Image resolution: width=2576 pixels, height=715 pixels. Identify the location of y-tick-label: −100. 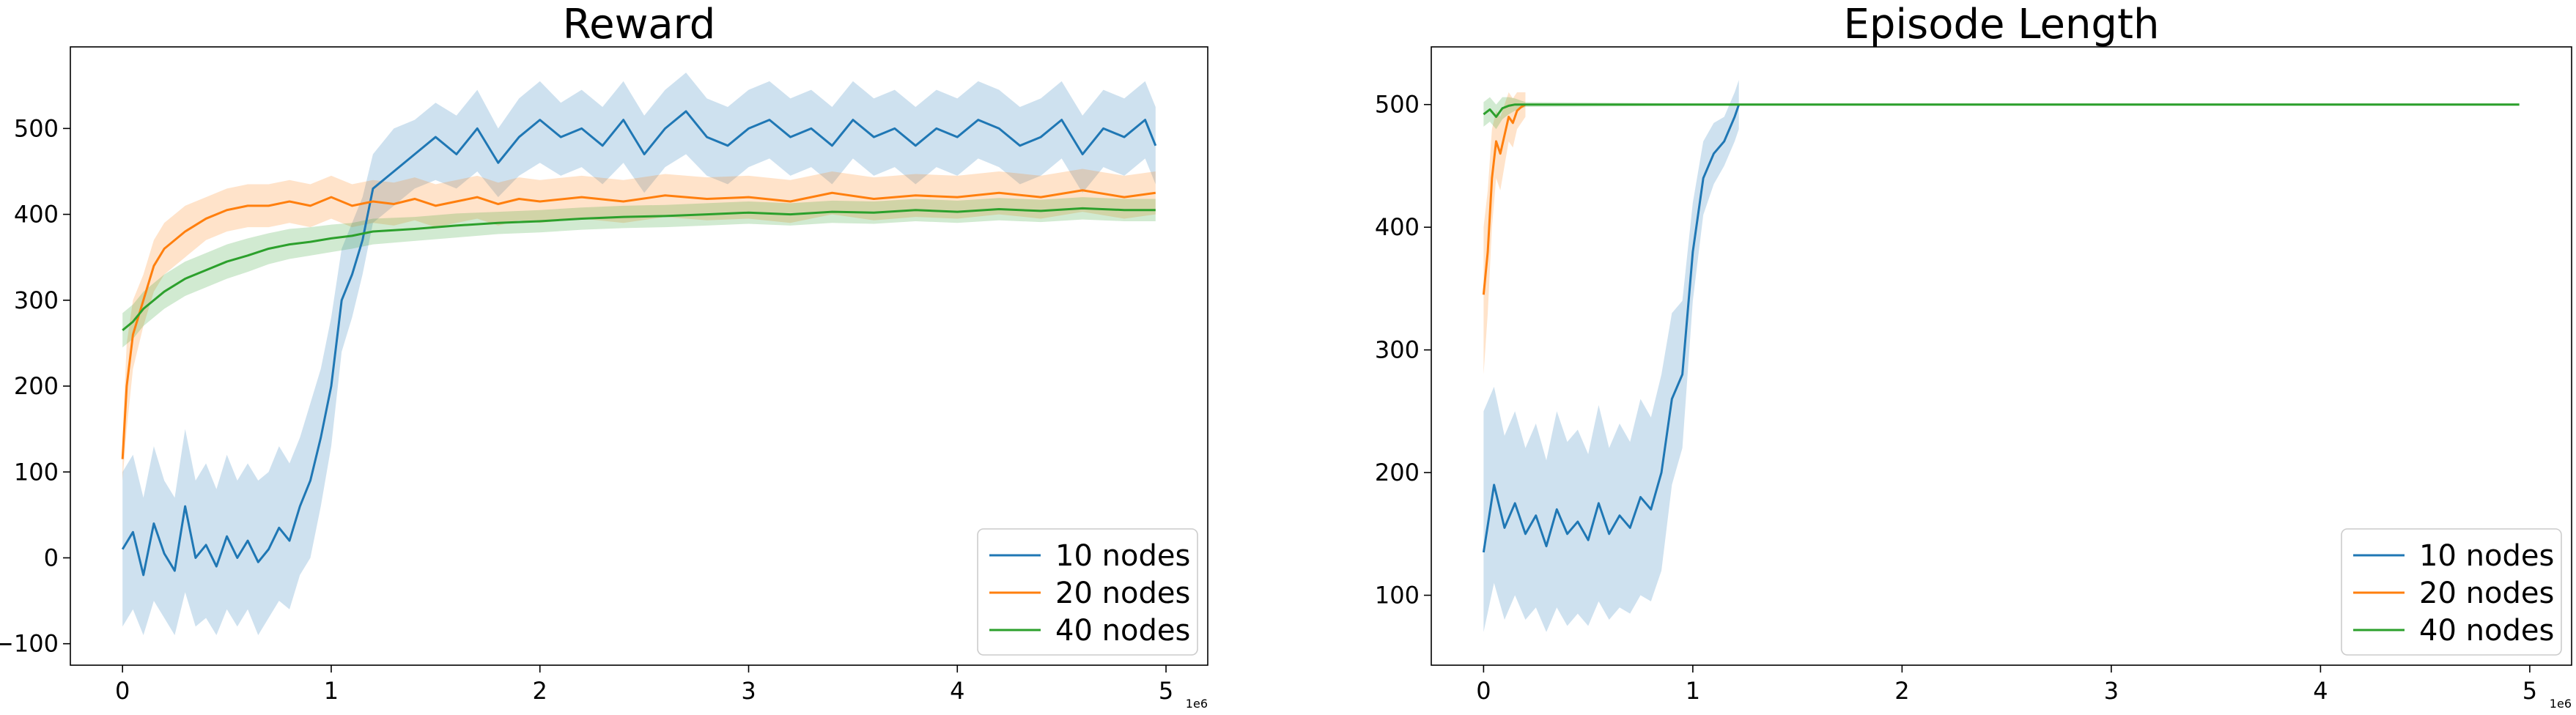
(29, 644).